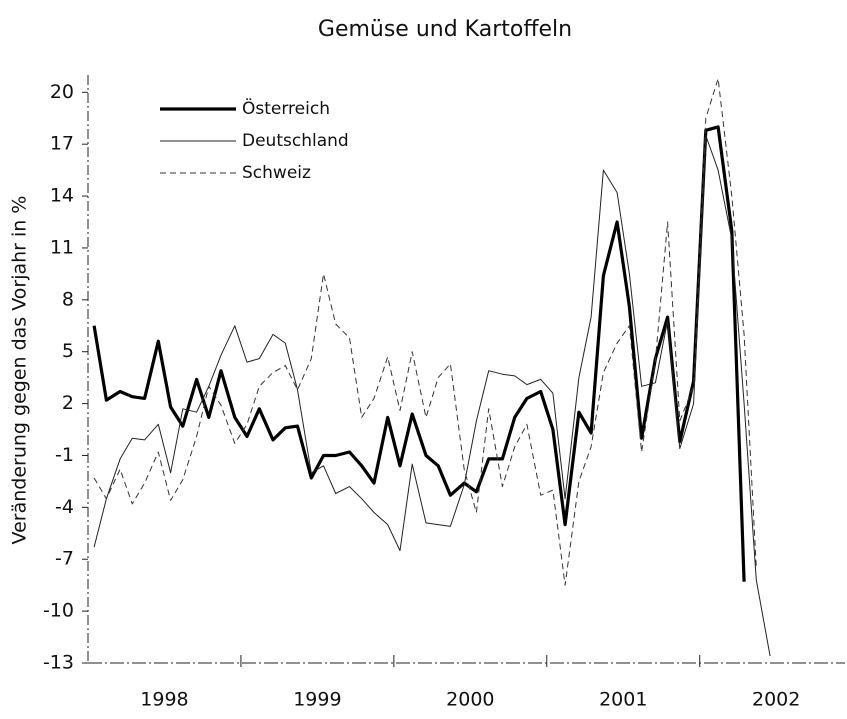 The width and height of the screenshot is (847, 719). Describe the element at coordinates (64, 455) in the screenshot. I see `y-tick-label: -1` at that location.